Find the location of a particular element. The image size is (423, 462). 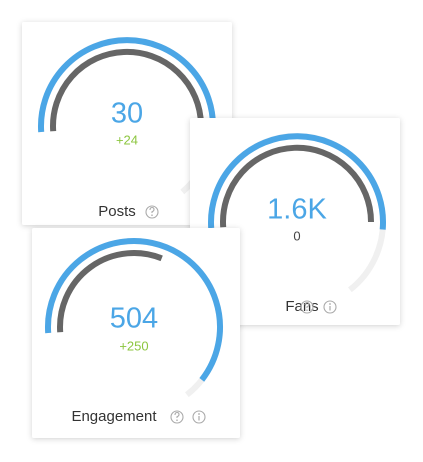

metric-change: +250 is located at coordinates (133, 345).